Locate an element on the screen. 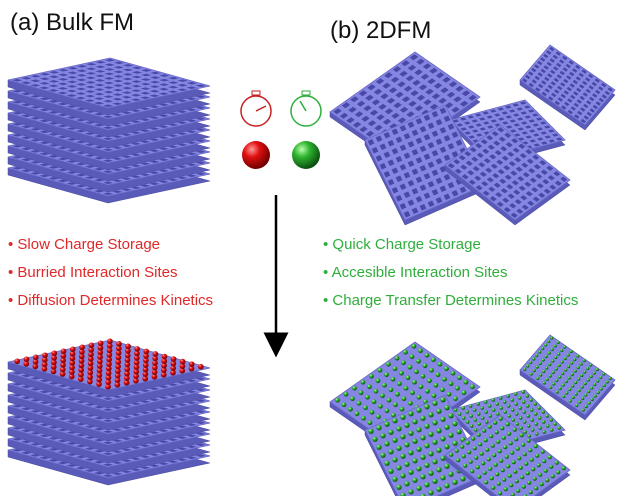 The image size is (629, 496). green-timer-knob is located at coordinates (306, 93).